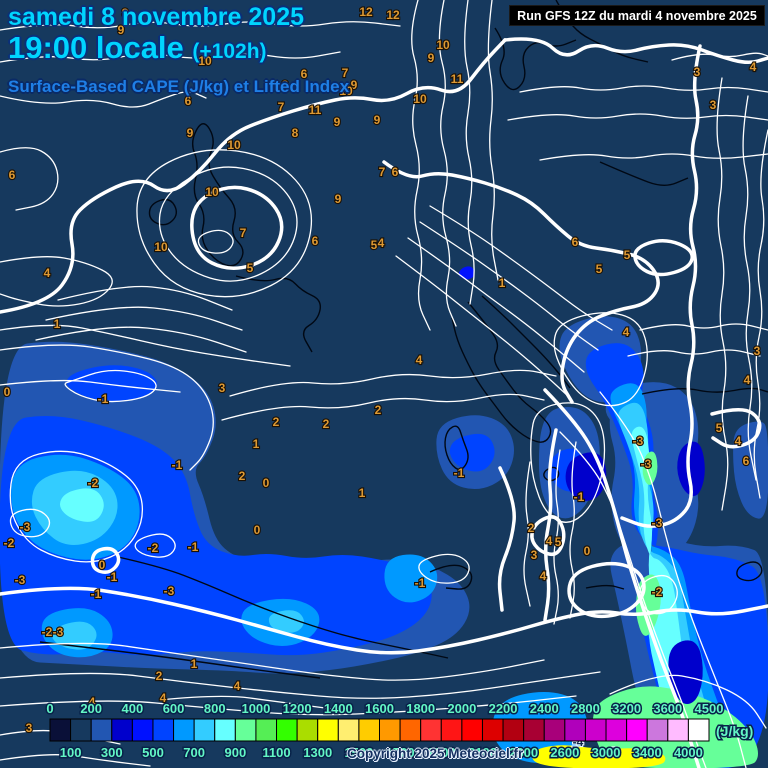  Describe the element at coordinates (709, 708) in the screenshot. I see `scale-tick-label: 4500` at that location.